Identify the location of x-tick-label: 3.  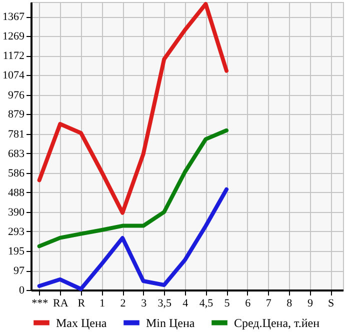
(144, 304).